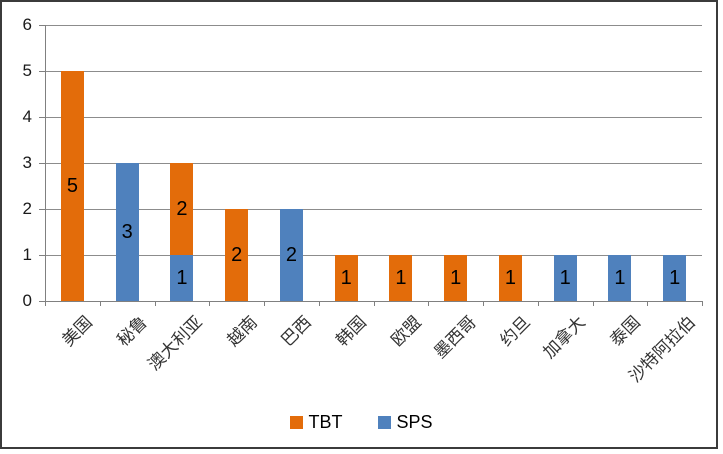  Describe the element at coordinates (27, 254) in the screenshot. I see `y-tick-label: 1` at that location.